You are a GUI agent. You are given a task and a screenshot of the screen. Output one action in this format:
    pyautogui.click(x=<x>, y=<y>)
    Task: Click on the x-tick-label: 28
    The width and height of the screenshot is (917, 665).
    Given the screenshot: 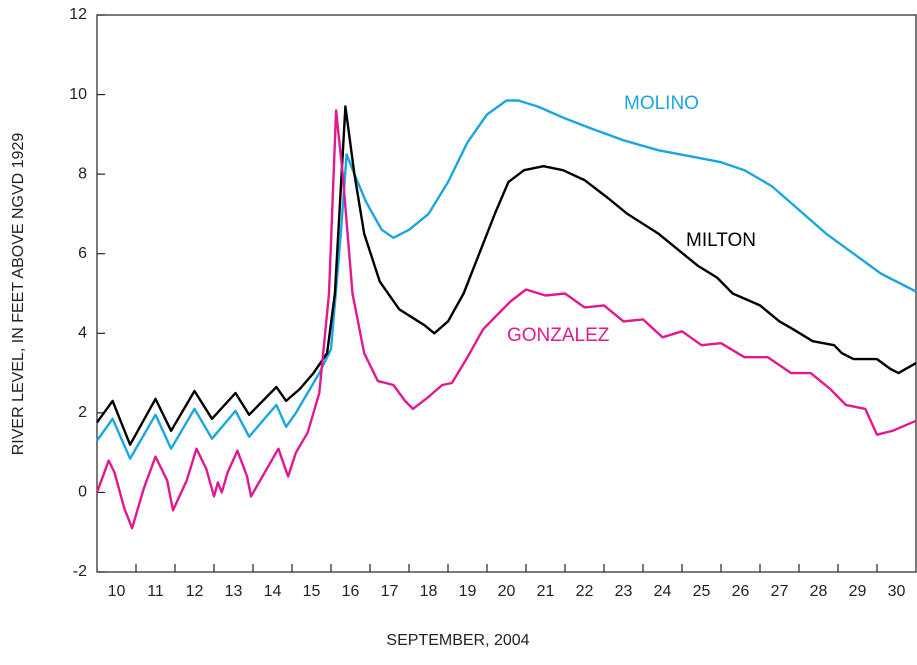 What is the action you would take?
    pyautogui.click(x=819, y=591)
    